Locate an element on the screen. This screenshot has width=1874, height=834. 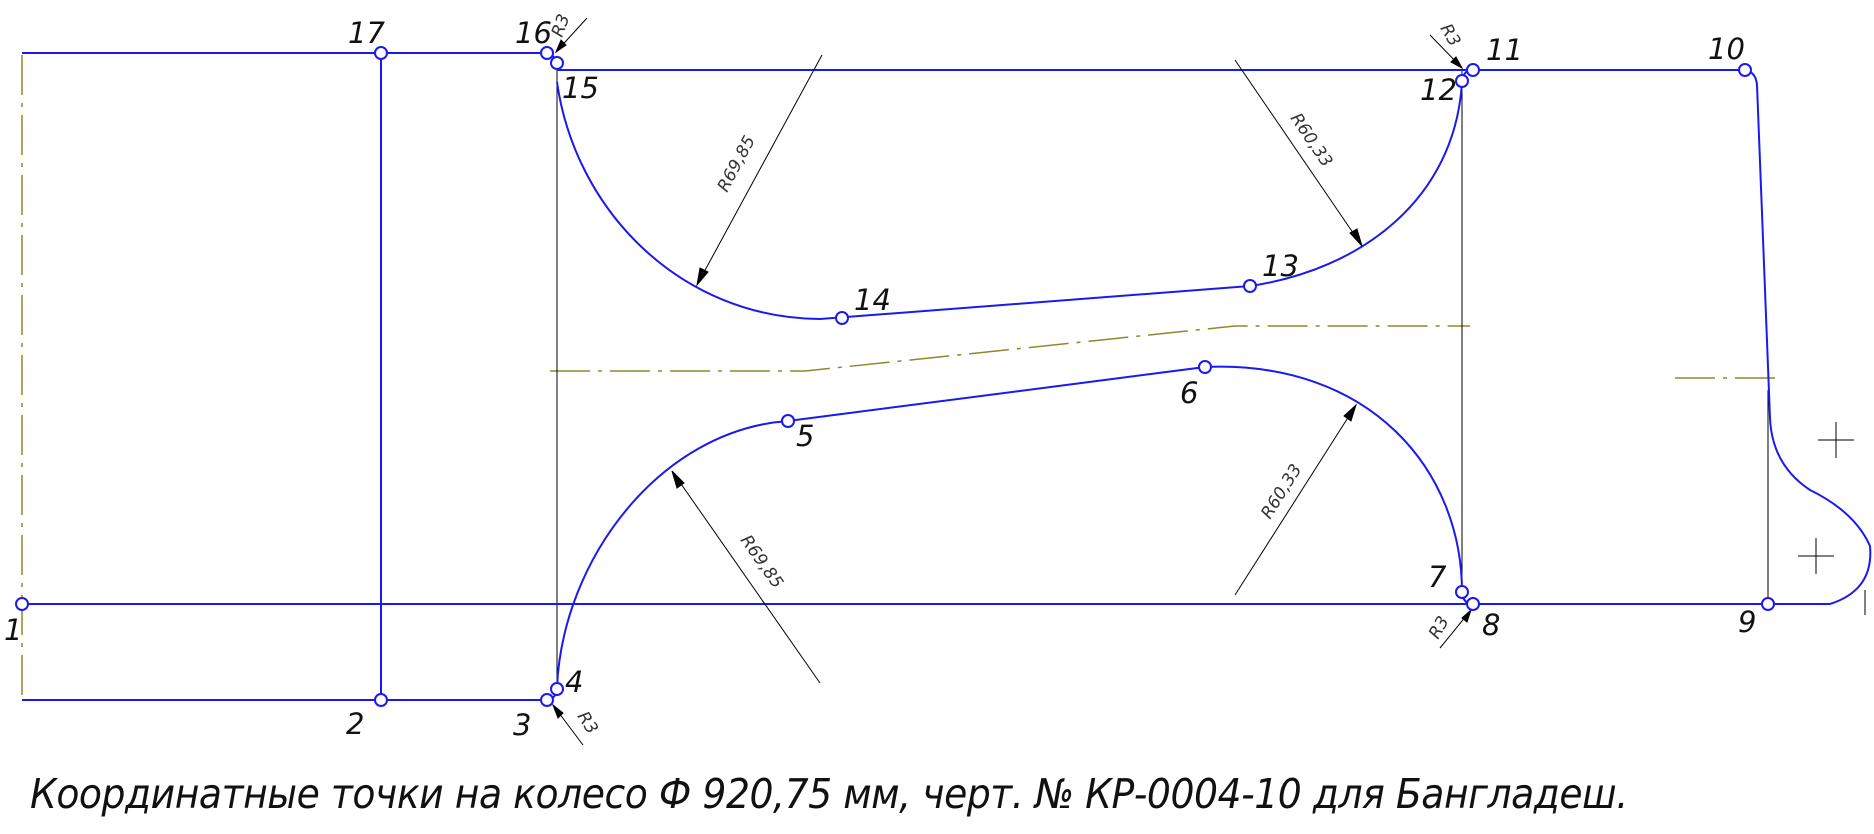
point-label-7: 7 is located at coordinates (1437, 577).